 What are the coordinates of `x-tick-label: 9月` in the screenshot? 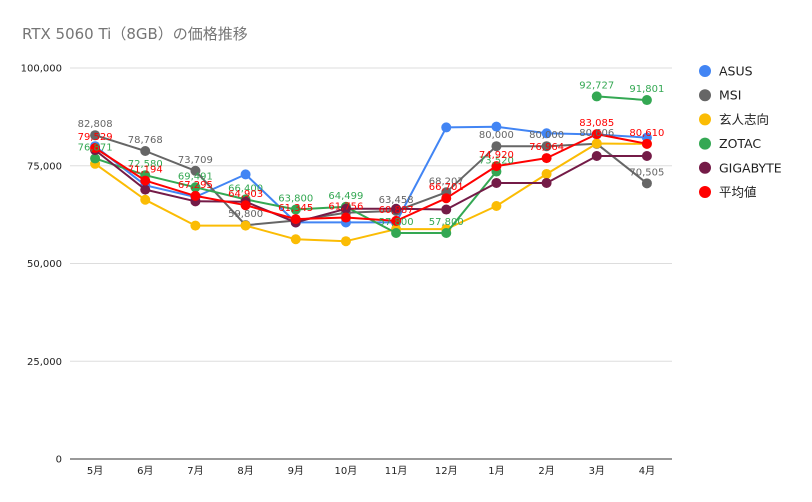 It's located at (296, 471).